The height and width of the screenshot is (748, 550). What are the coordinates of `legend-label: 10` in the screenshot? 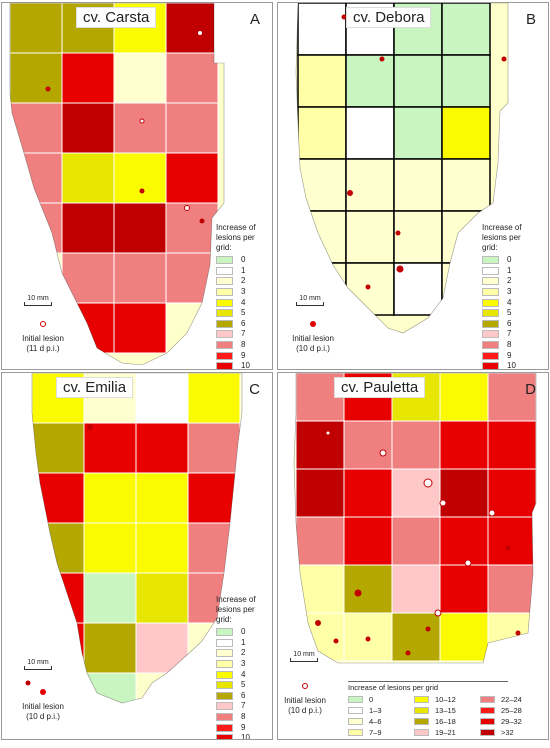 It's located at (245, 365).